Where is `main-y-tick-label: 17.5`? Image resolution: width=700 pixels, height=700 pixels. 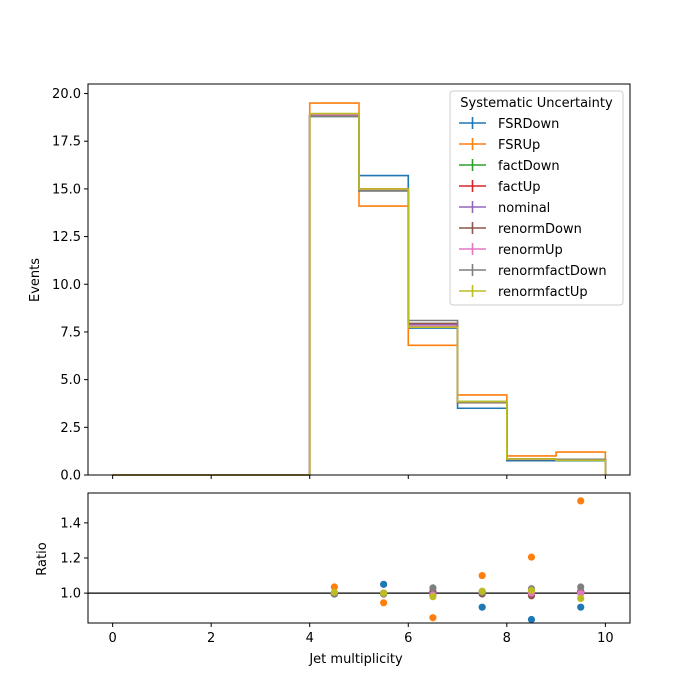
main-y-tick-label: 17.5 is located at coordinates (66, 142).